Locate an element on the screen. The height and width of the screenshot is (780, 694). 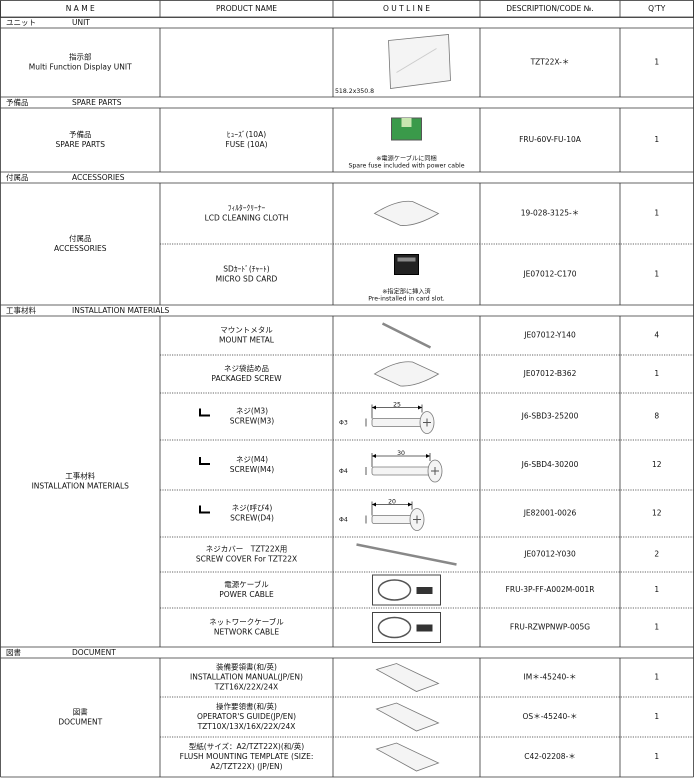
cell-text: OPERATOR'S GUIDE(JP/EN) is located at coordinates (246, 716).